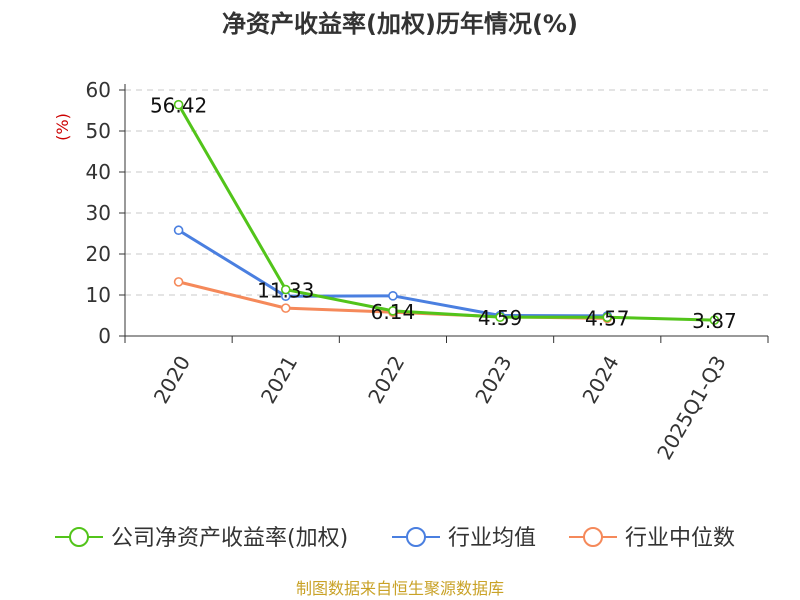 Image resolution: width=800 pixels, height=600 pixels. Describe the element at coordinates (104, 336) in the screenshot. I see `y-tick-label-0: 0` at that location.